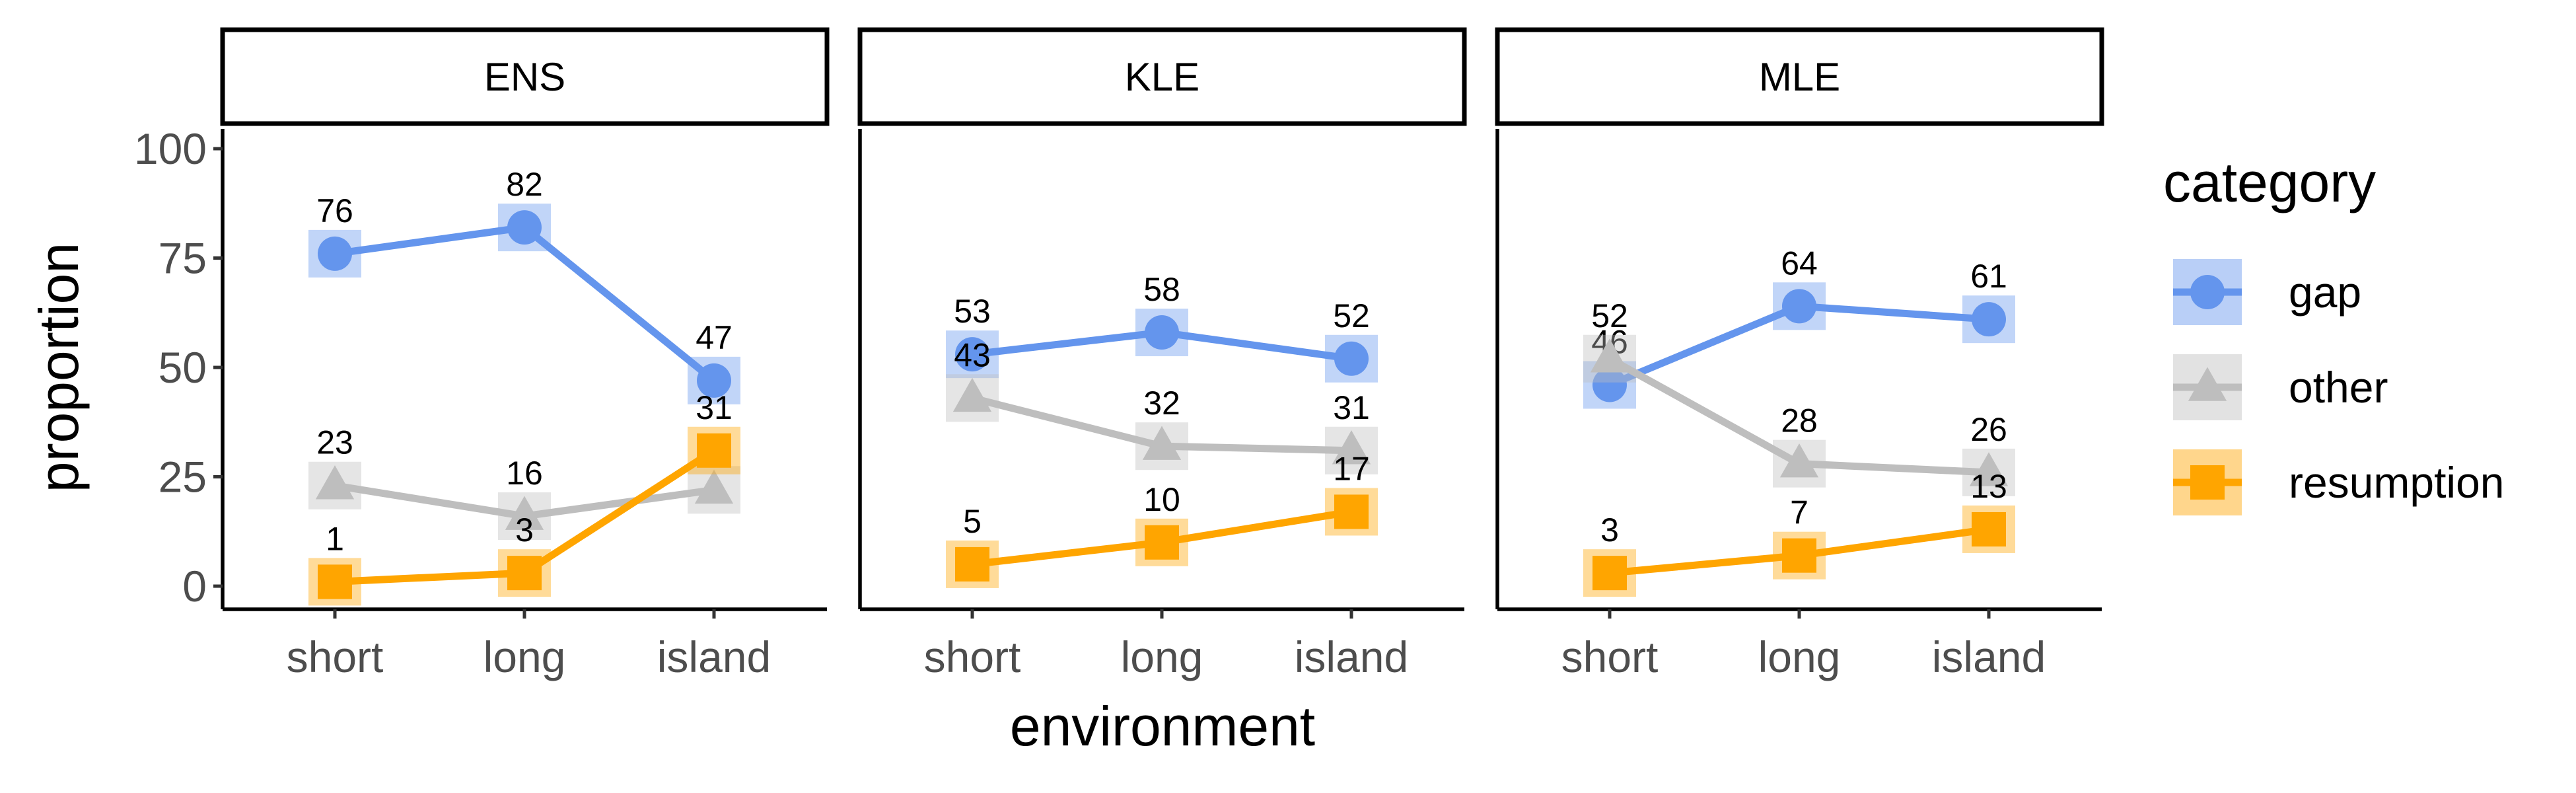 The width and height of the screenshot is (2576, 793). Describe the element at coordinates (714, 408) in the screenshot. I see `data-label-ens-resumption-island: 31` at that location.